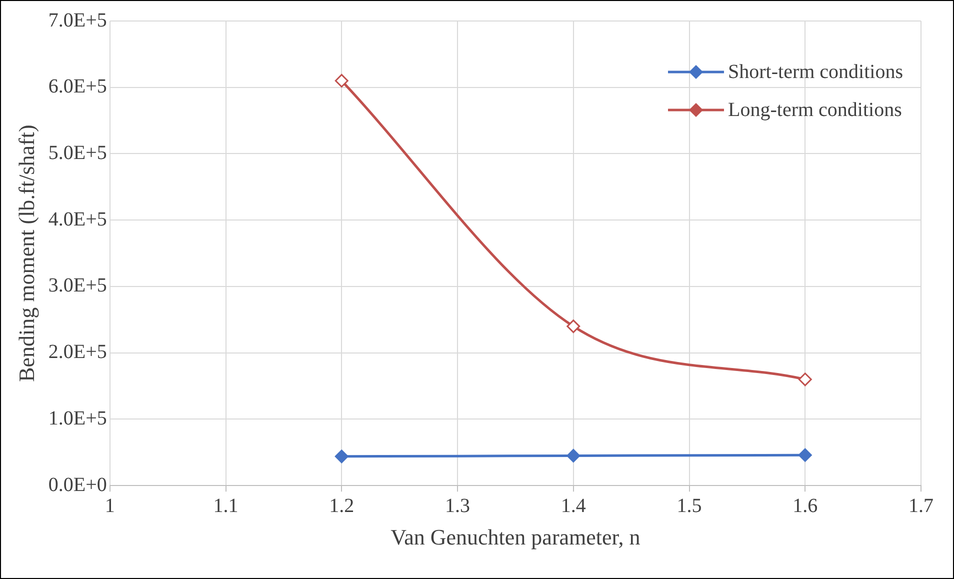  What do you see at coordinates (815, 110) in the screenshot?
I see `legend-label: Long-term conditions` at bounding box center [815, 110].